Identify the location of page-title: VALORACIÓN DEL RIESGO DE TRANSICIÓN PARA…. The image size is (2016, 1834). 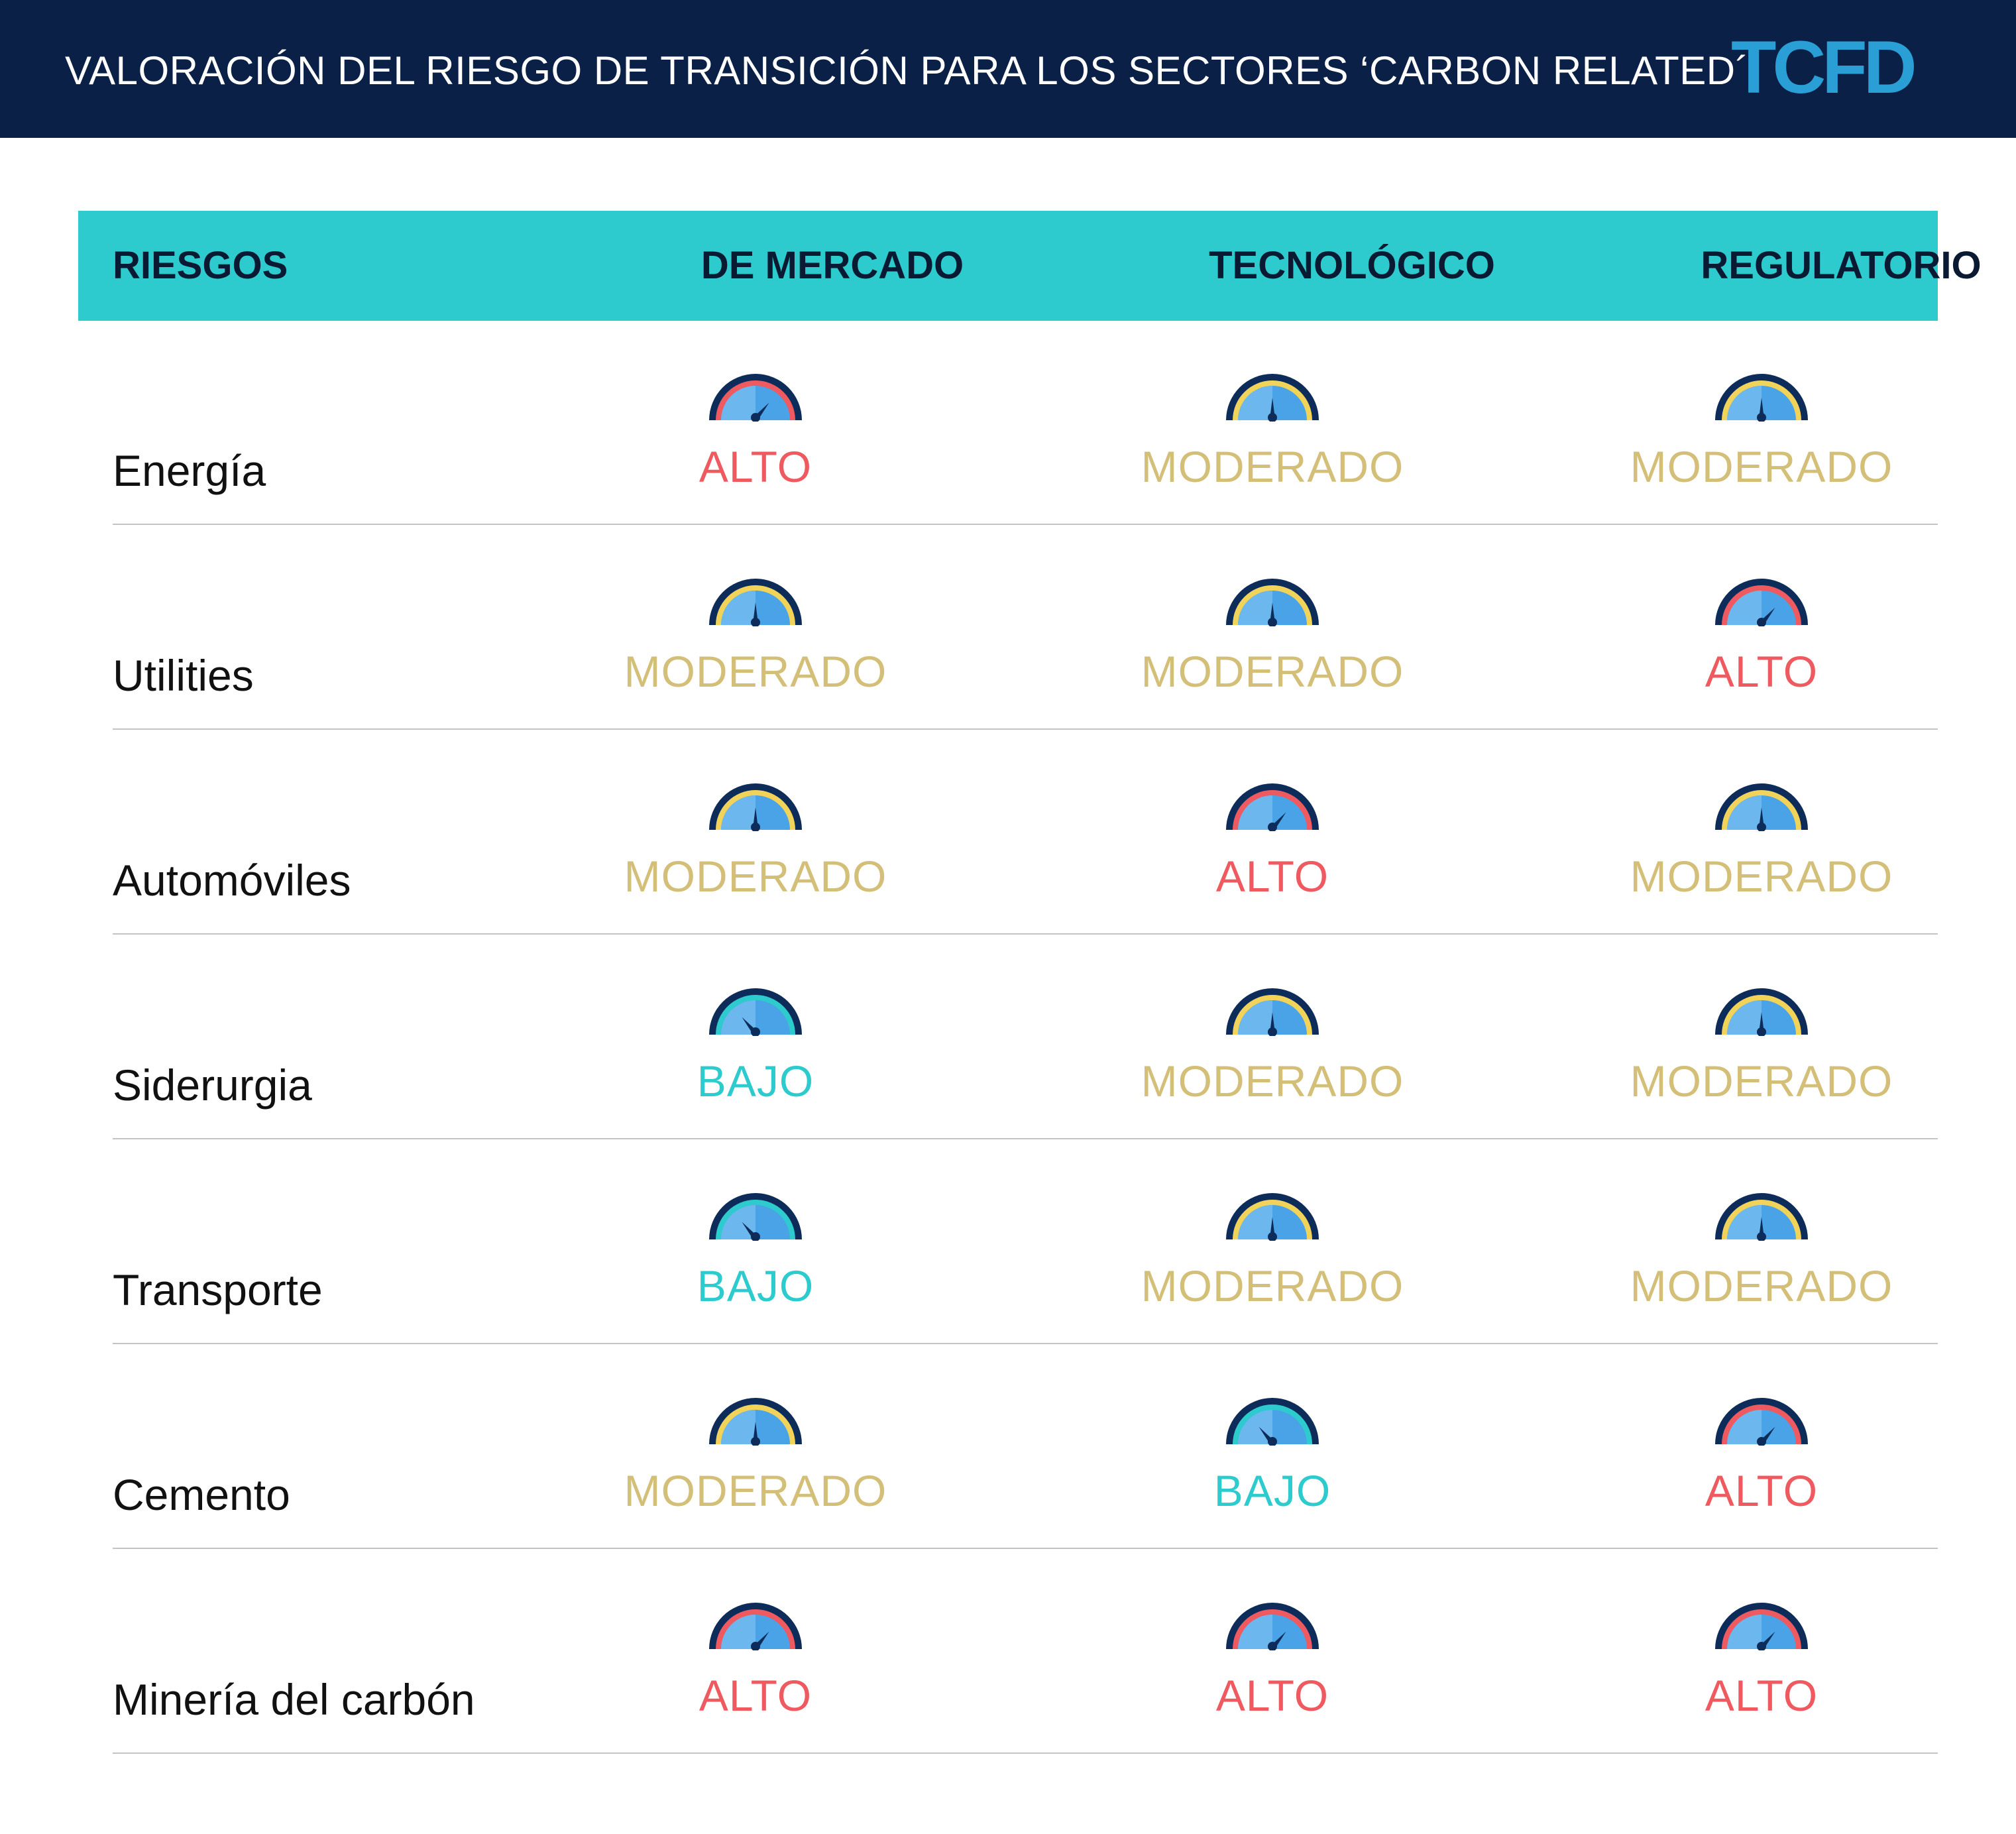
(907, 70).